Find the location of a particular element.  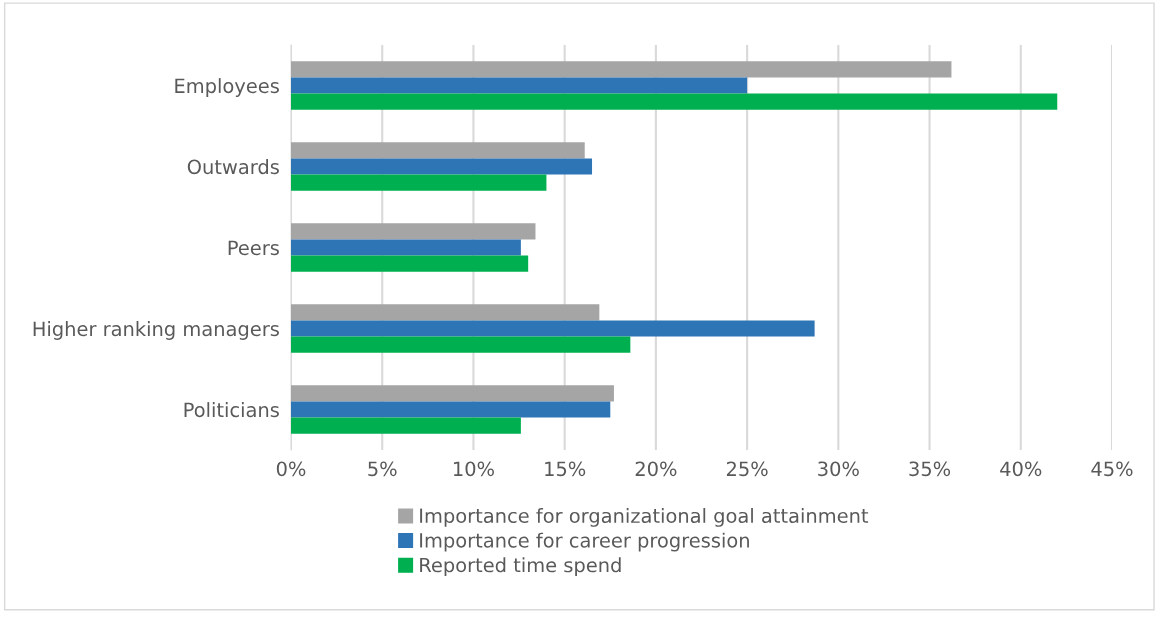

y-tick-label: Politicians is located at coordinates (231, 410).